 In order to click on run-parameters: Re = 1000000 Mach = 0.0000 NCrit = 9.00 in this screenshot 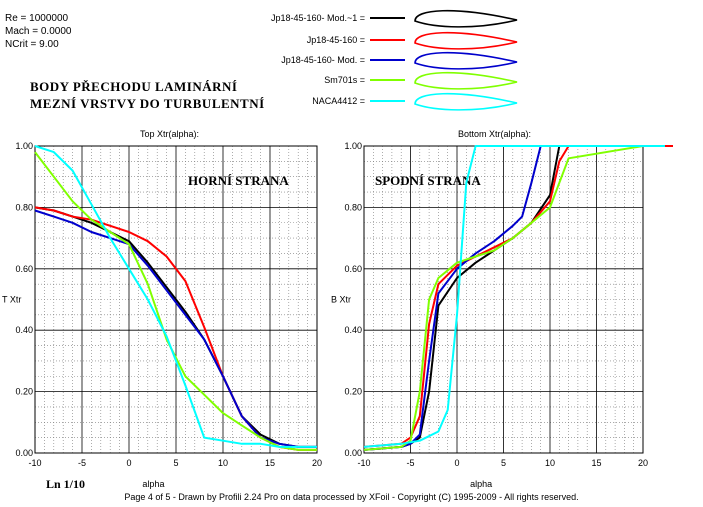, I will do `click(38, 31)`.